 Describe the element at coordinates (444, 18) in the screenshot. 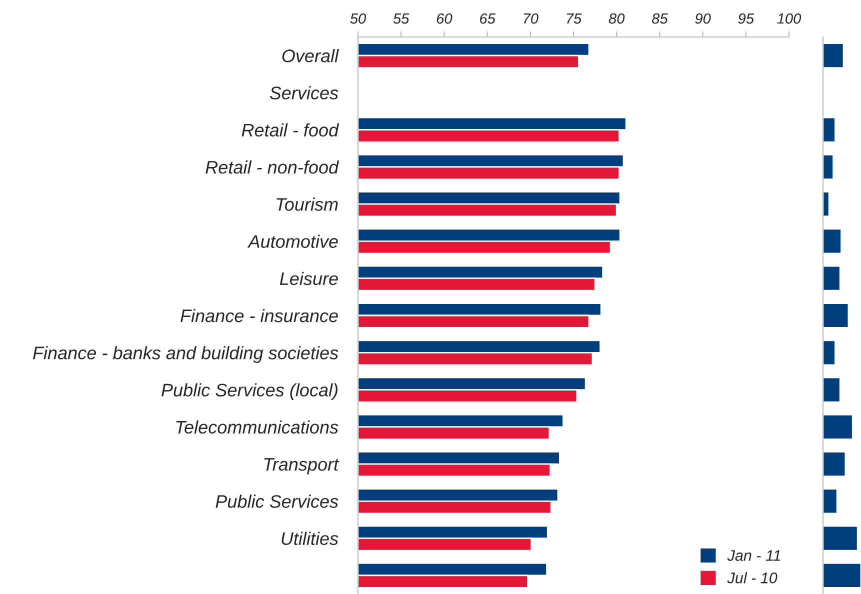

I see `x-tick-label: 60` at that location.